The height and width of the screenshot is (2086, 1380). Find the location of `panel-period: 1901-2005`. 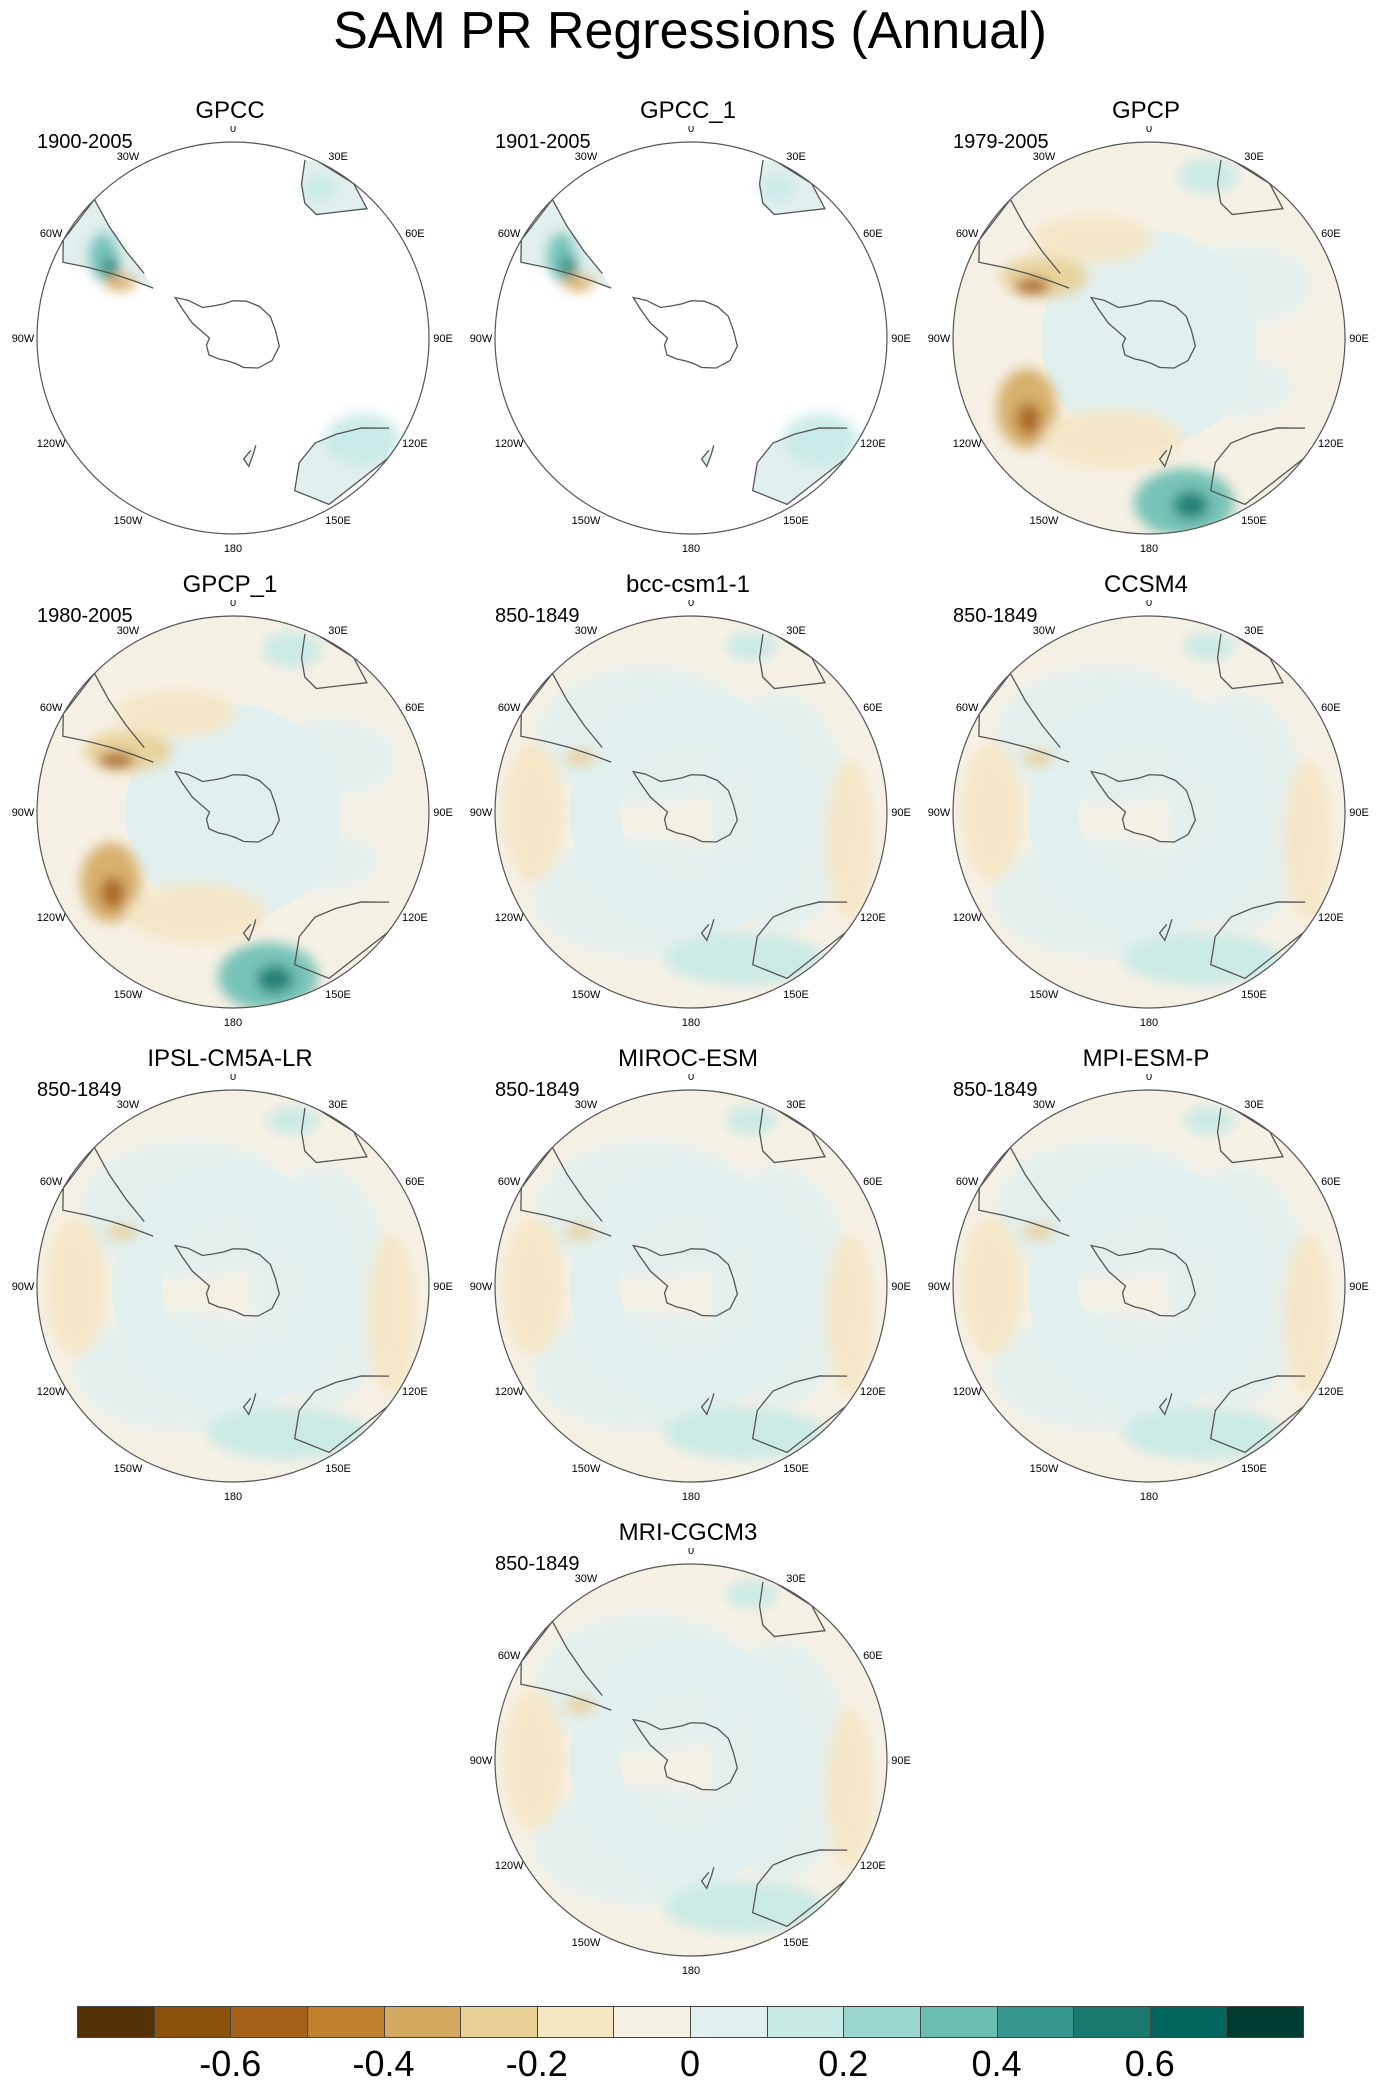

panel-period: 1901-2005 is located at coordinates (543, 142).